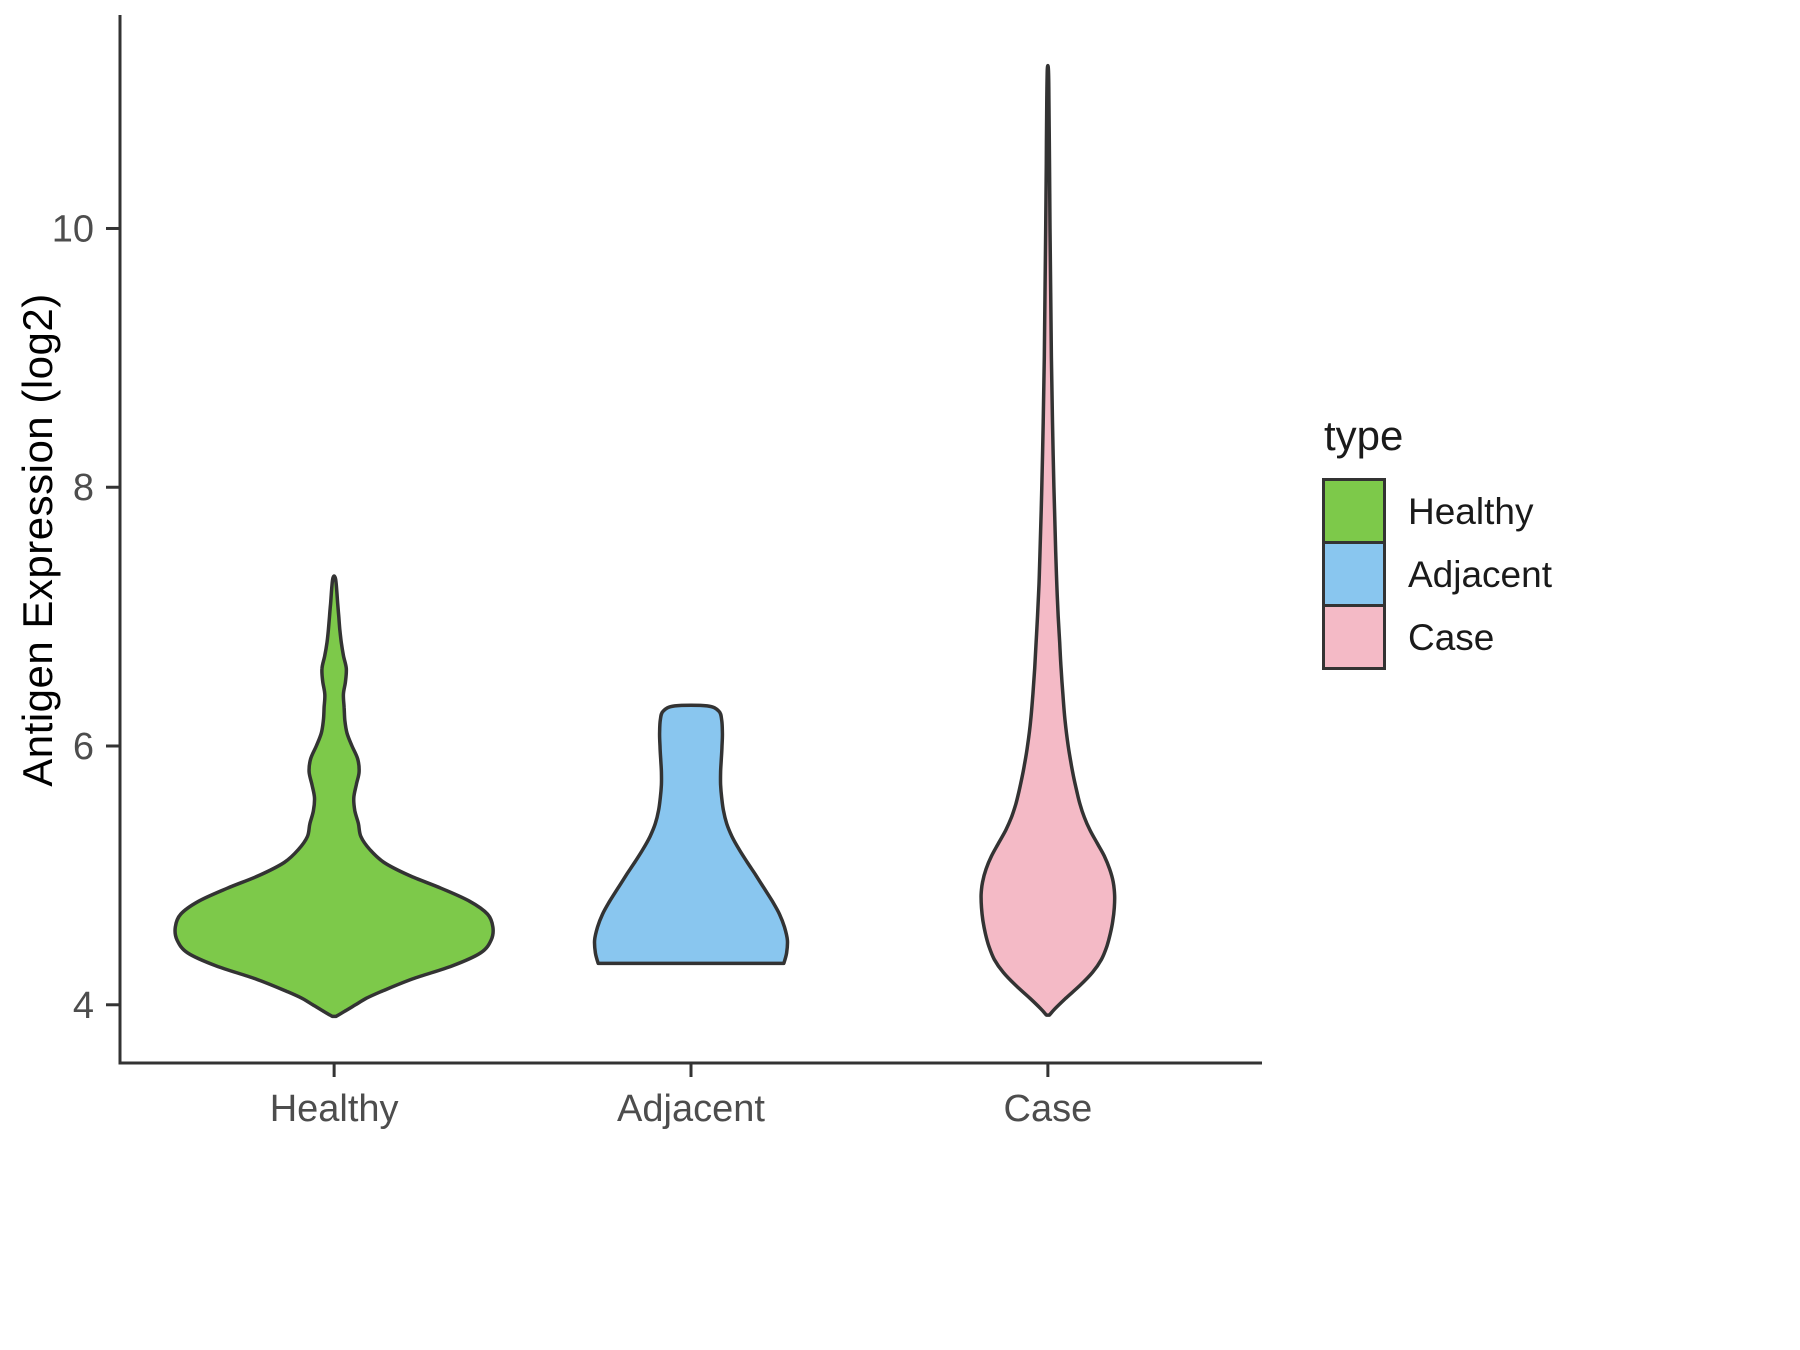 This screenshot has height=1350, width=1800. Describe the element at coordinates (1048, 540) in the screenshot. I see `violin-case` at that location.